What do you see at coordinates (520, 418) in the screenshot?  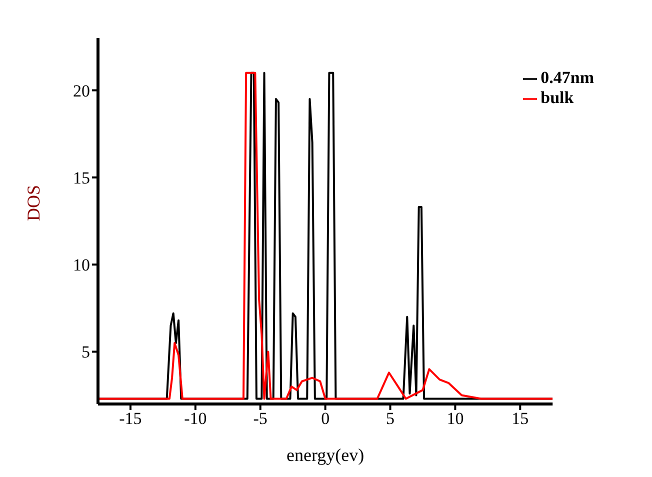 I see `x-tick-label: 15` at bounding box center [520, 418].